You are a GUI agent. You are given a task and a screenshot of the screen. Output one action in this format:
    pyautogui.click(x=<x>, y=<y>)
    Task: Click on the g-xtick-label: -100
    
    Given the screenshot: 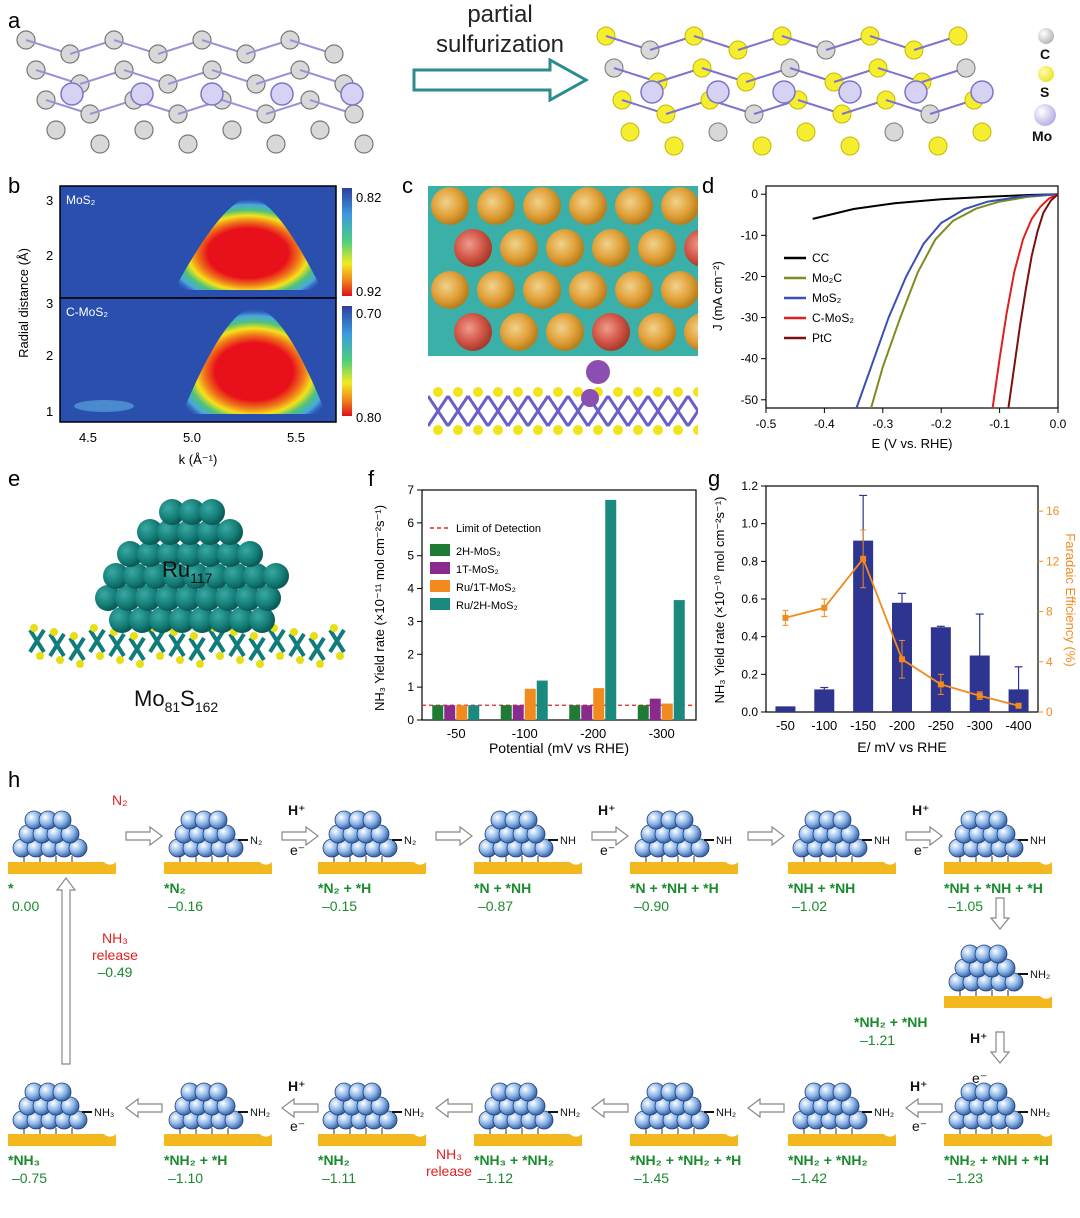 What is the action you would take?
    pyautogui.click(x=824, y=725)
    